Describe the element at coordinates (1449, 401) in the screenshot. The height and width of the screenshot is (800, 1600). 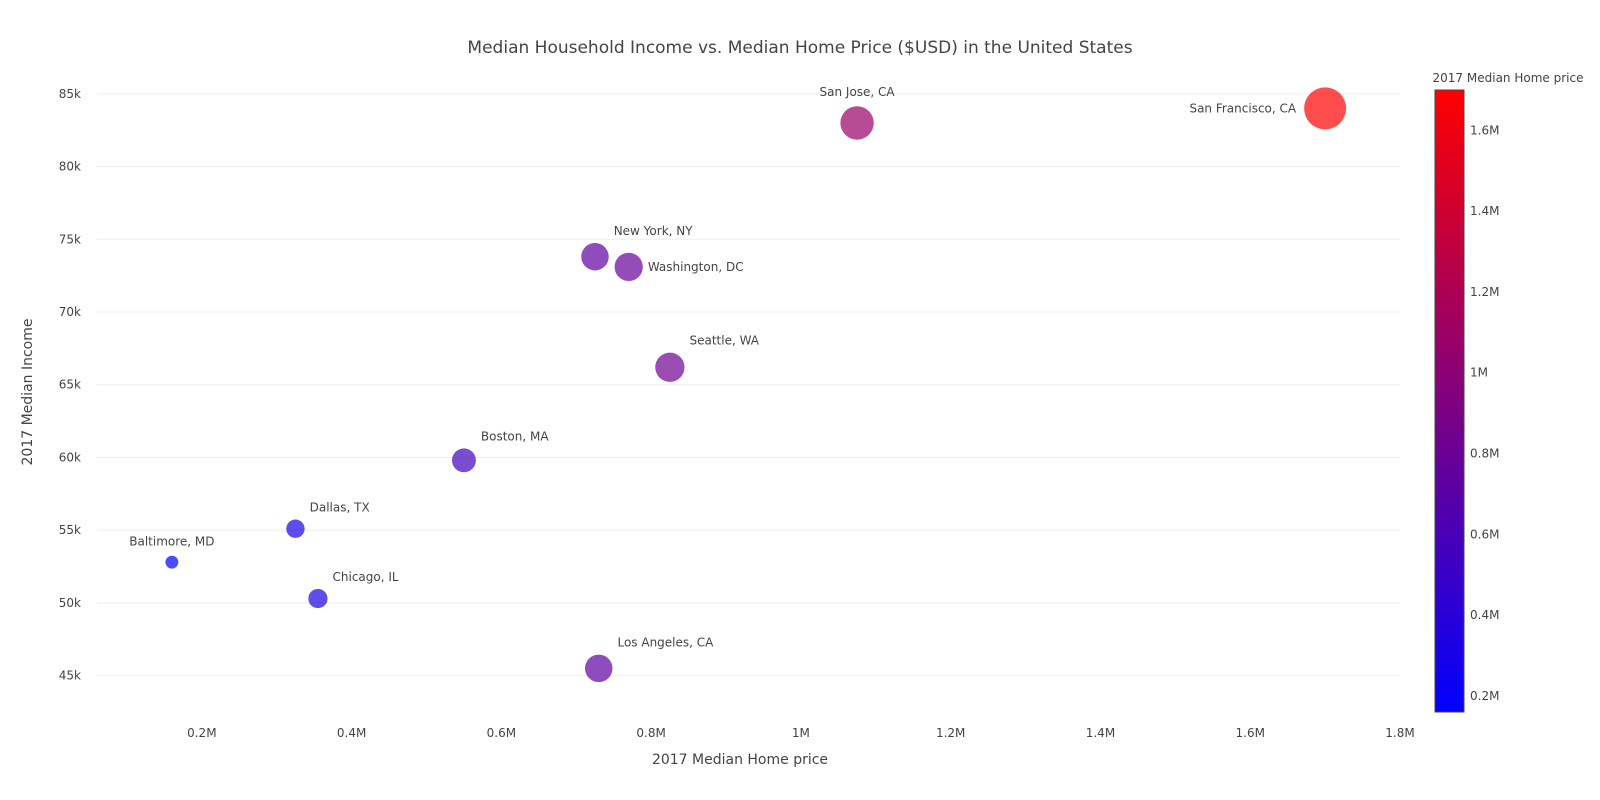
I see `colorbar-gradient` at that location.